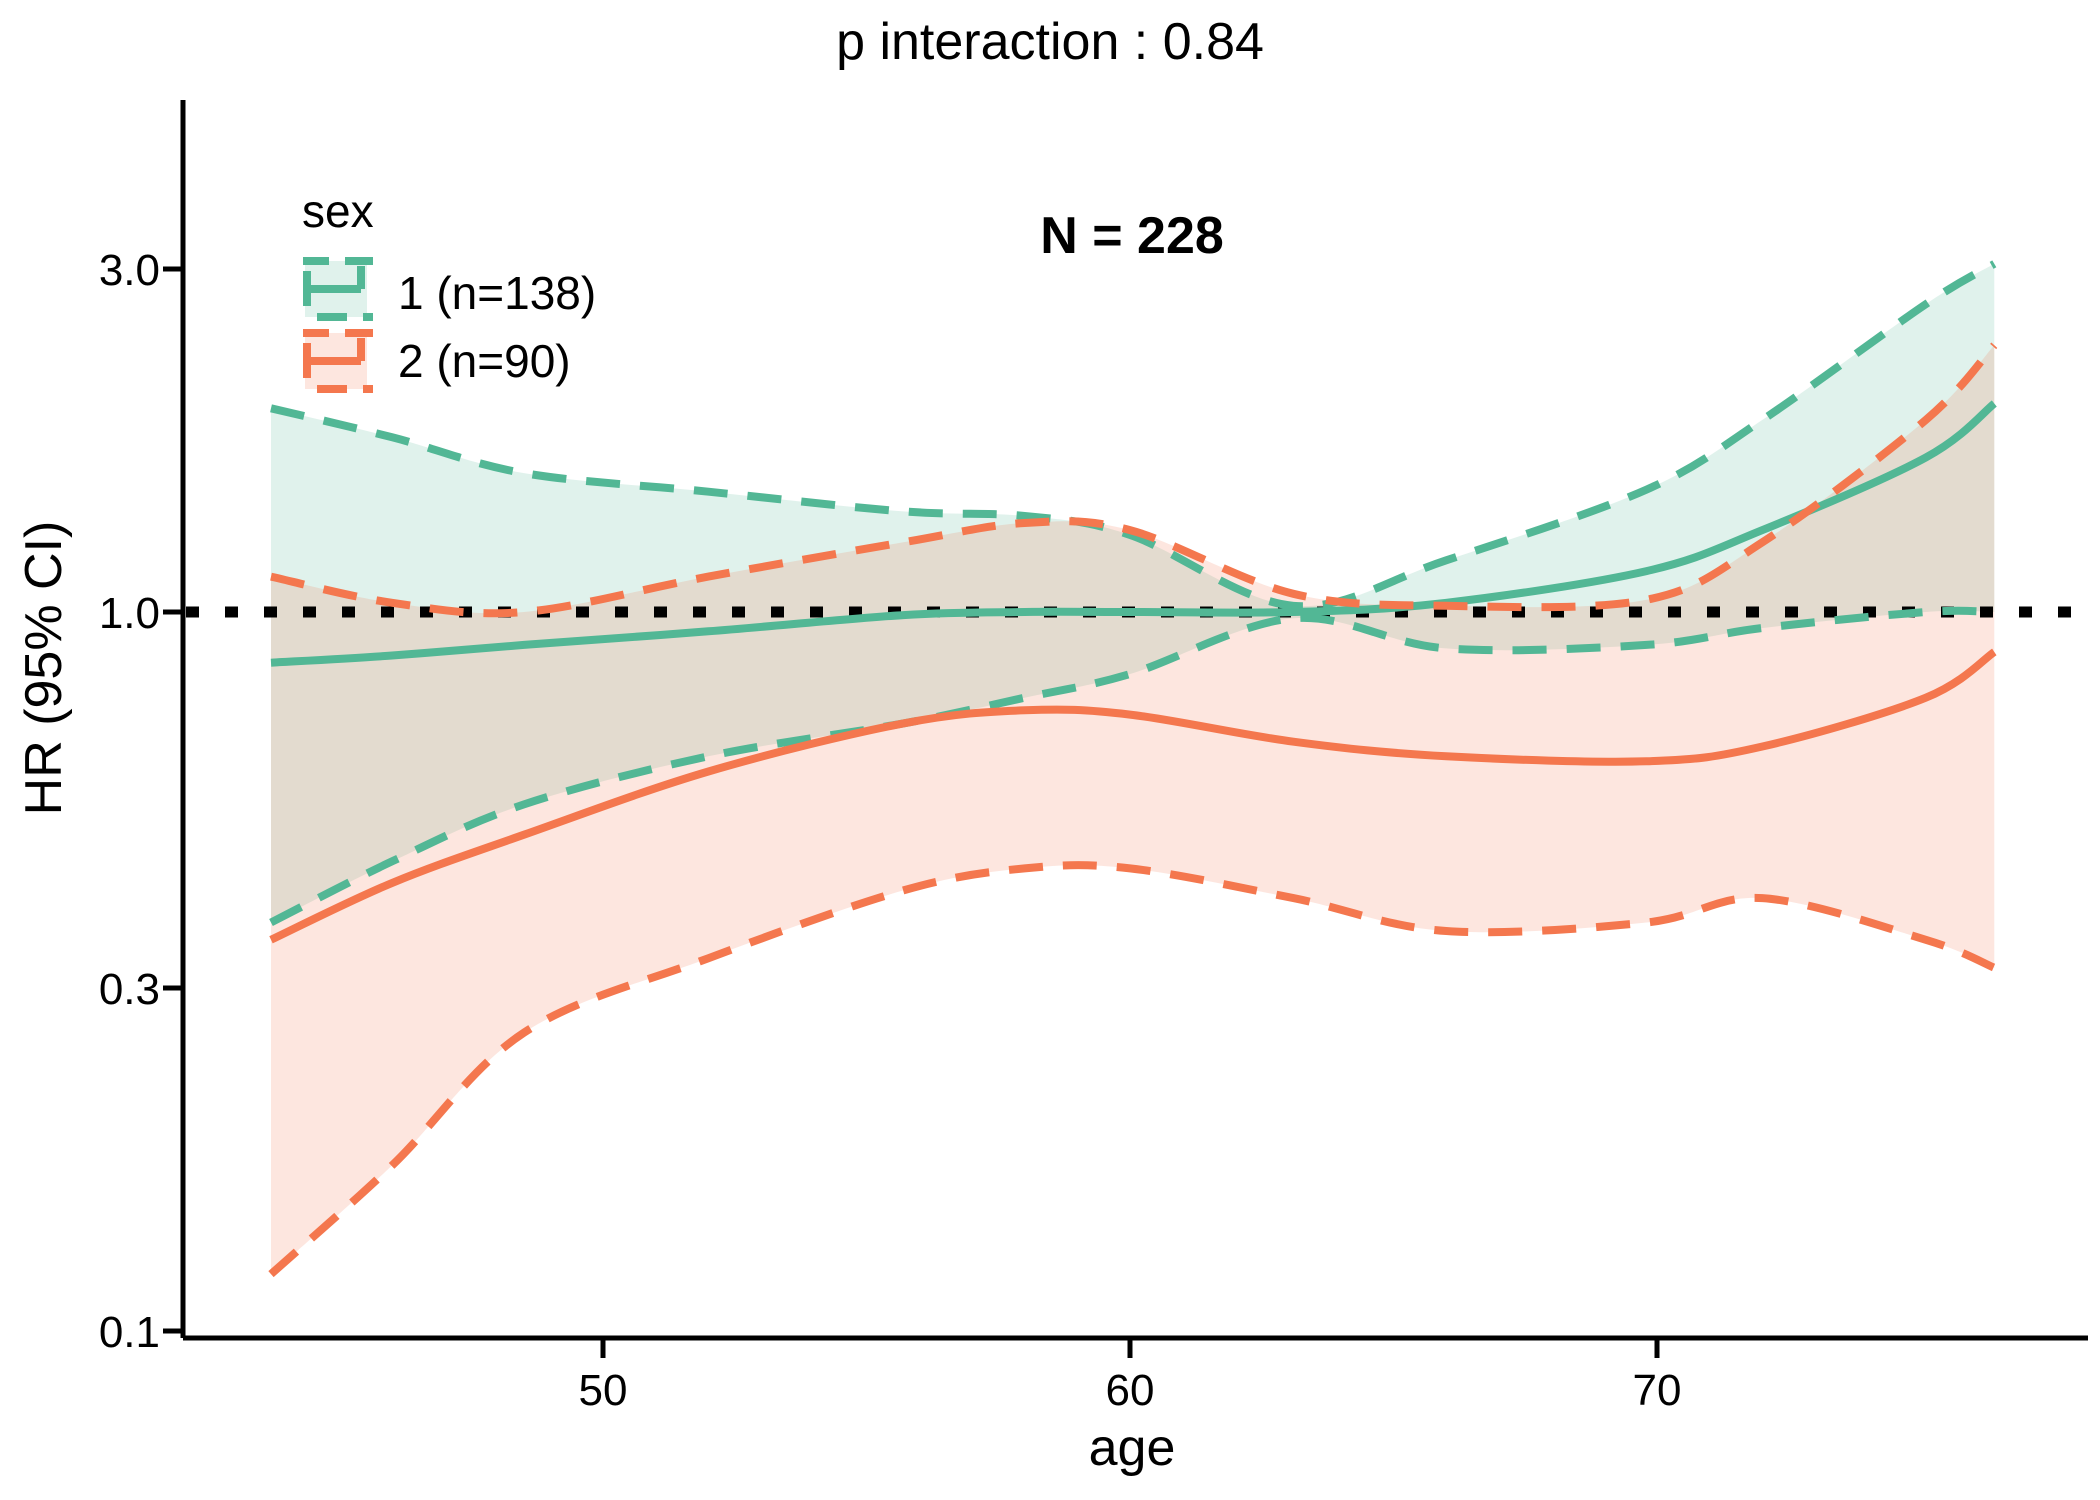 The width and height of the screenshot is (2100, 1500). Describe the element at coordinates (1130, 1348) in the screenshot. I see `x-tick-marks` at that location.